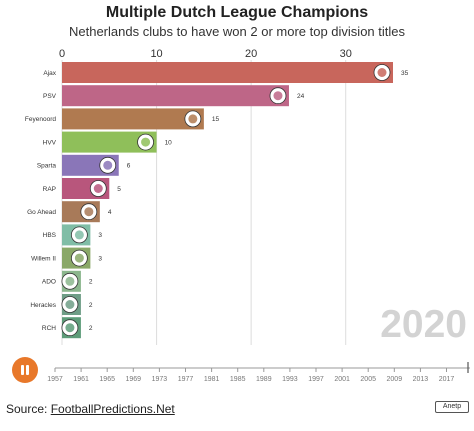 This screenshot has height=431, width=474. Describe the element at coordinates (212, 379) in the screenshot. I see `timeline-year-label: 1981` at that location.